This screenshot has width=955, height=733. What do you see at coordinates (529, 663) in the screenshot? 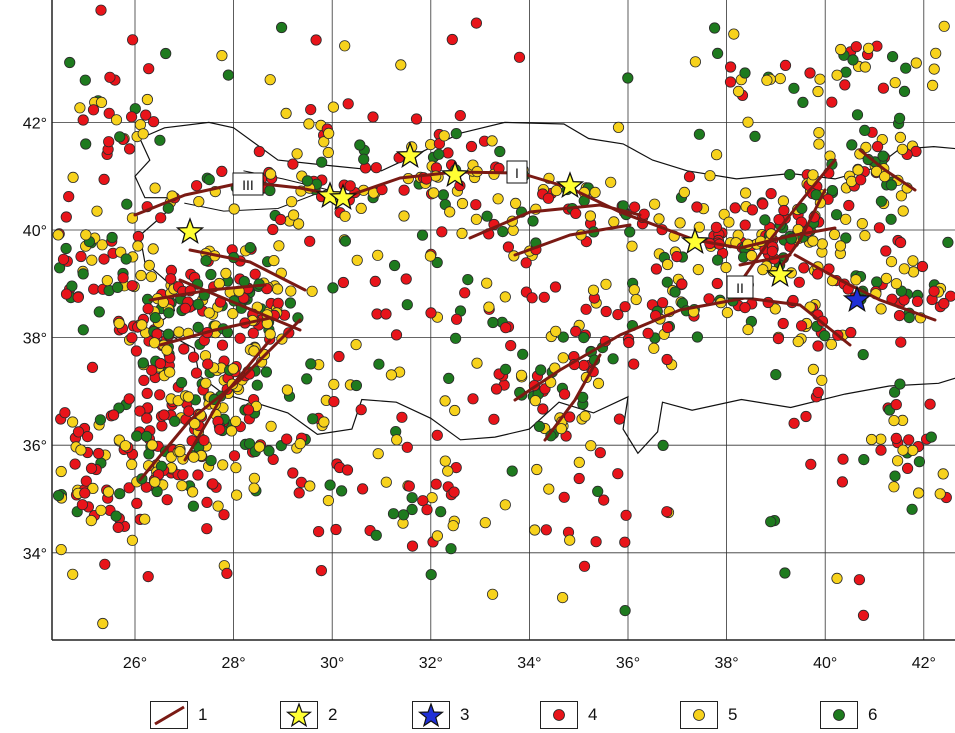
I see `longitude-tick-label: 34°` at bounding box center [529, 663].